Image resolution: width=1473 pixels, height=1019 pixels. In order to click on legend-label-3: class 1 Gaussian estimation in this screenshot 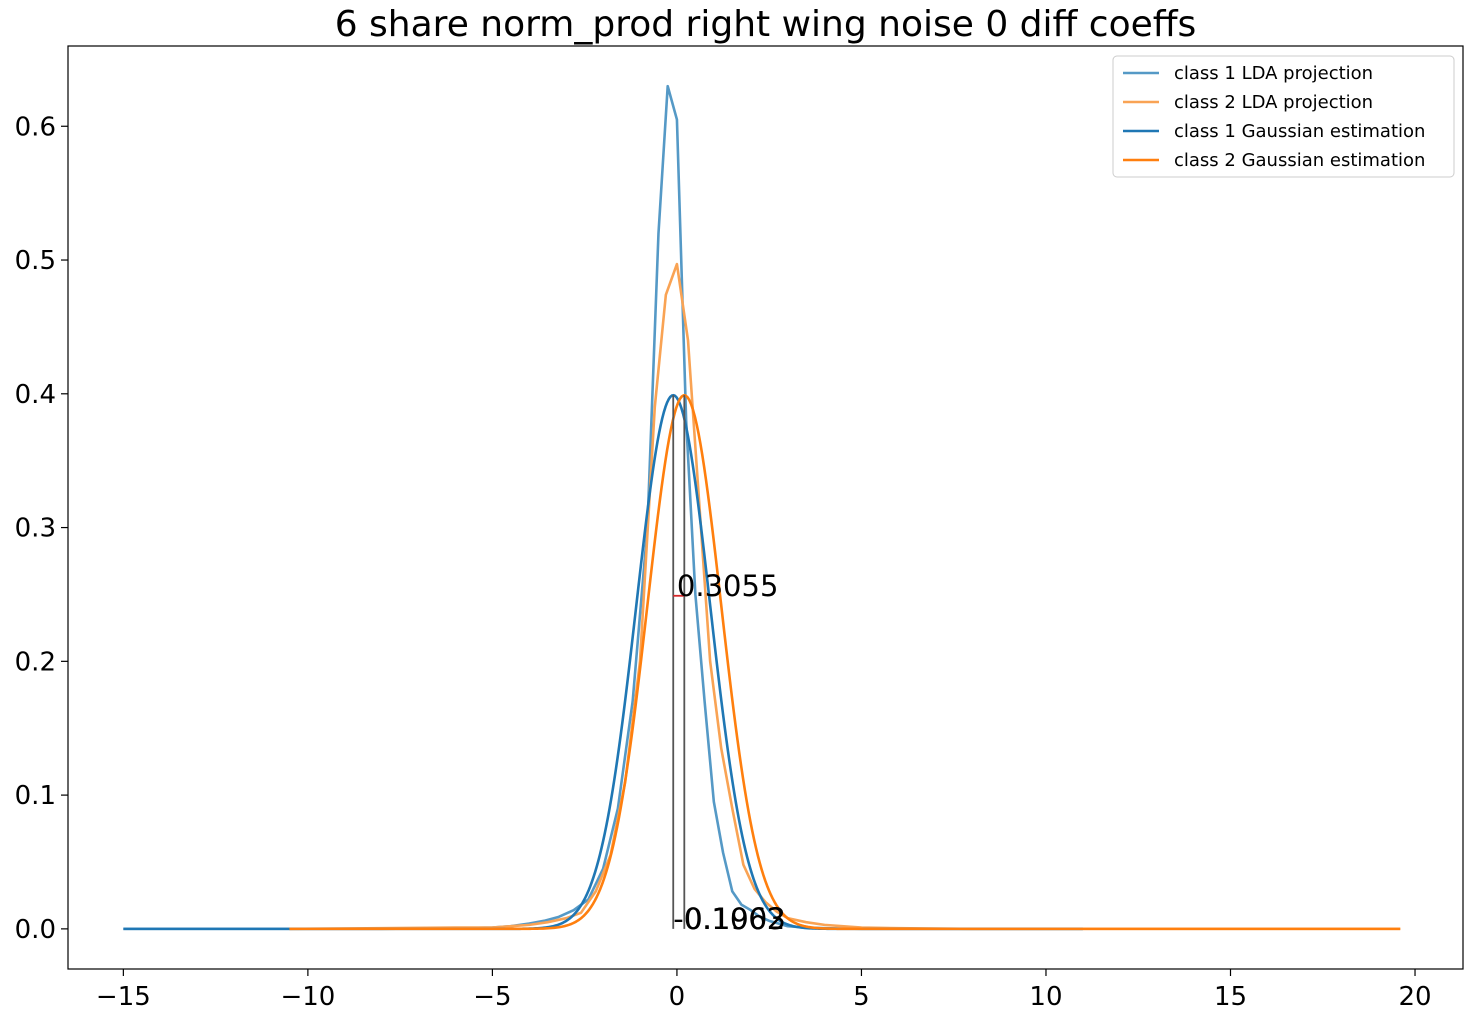, I will do `click(1299, 131)`.